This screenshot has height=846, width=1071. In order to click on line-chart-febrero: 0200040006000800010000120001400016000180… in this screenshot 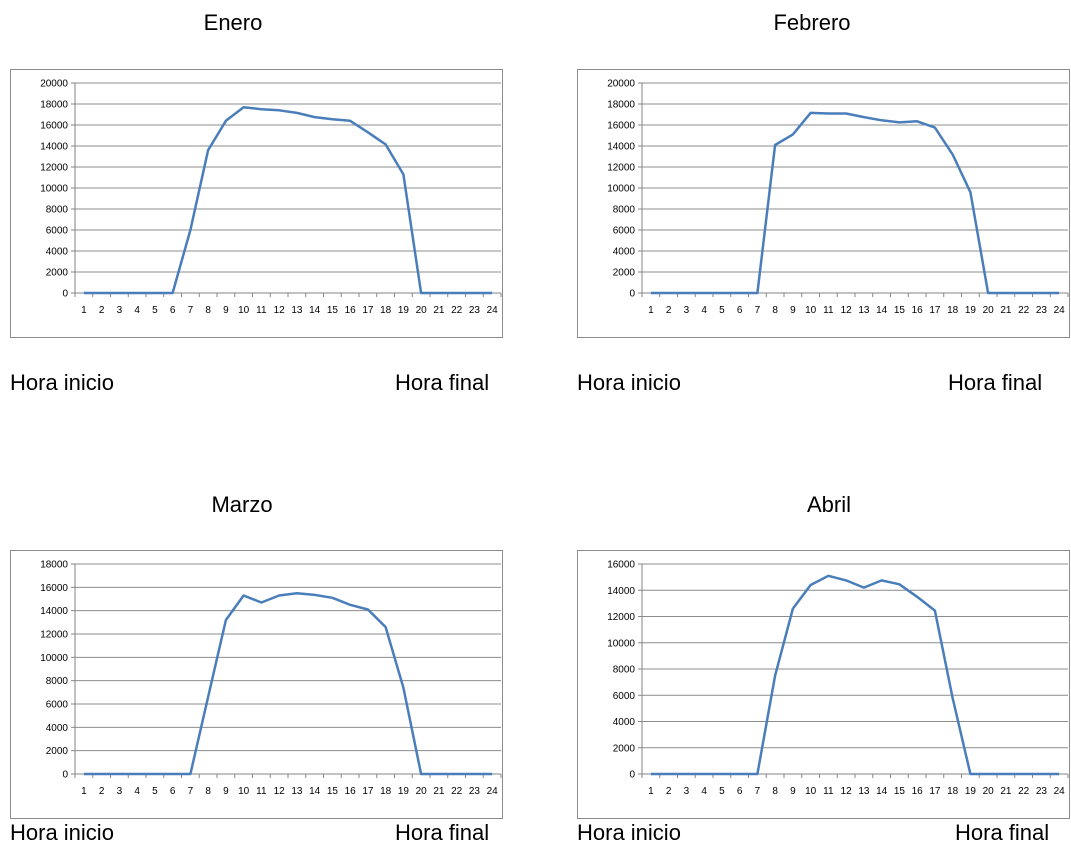, I will do `click(824, 204)`.